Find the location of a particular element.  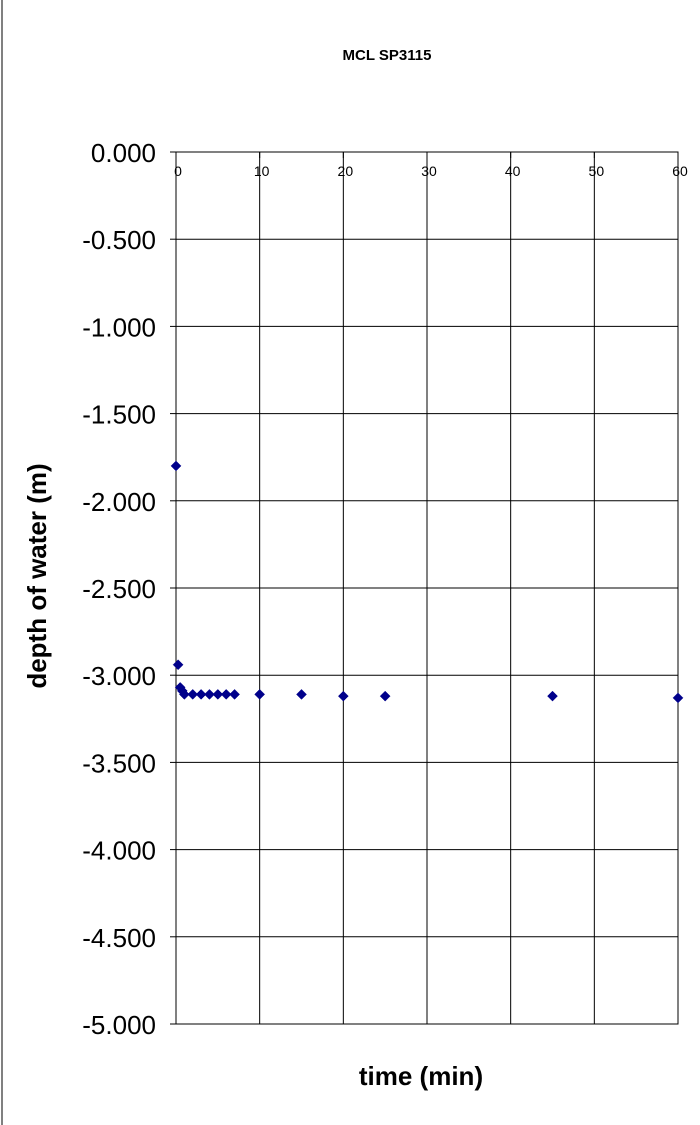

x-tick-label: 0 is located at coordinates (178, 171).